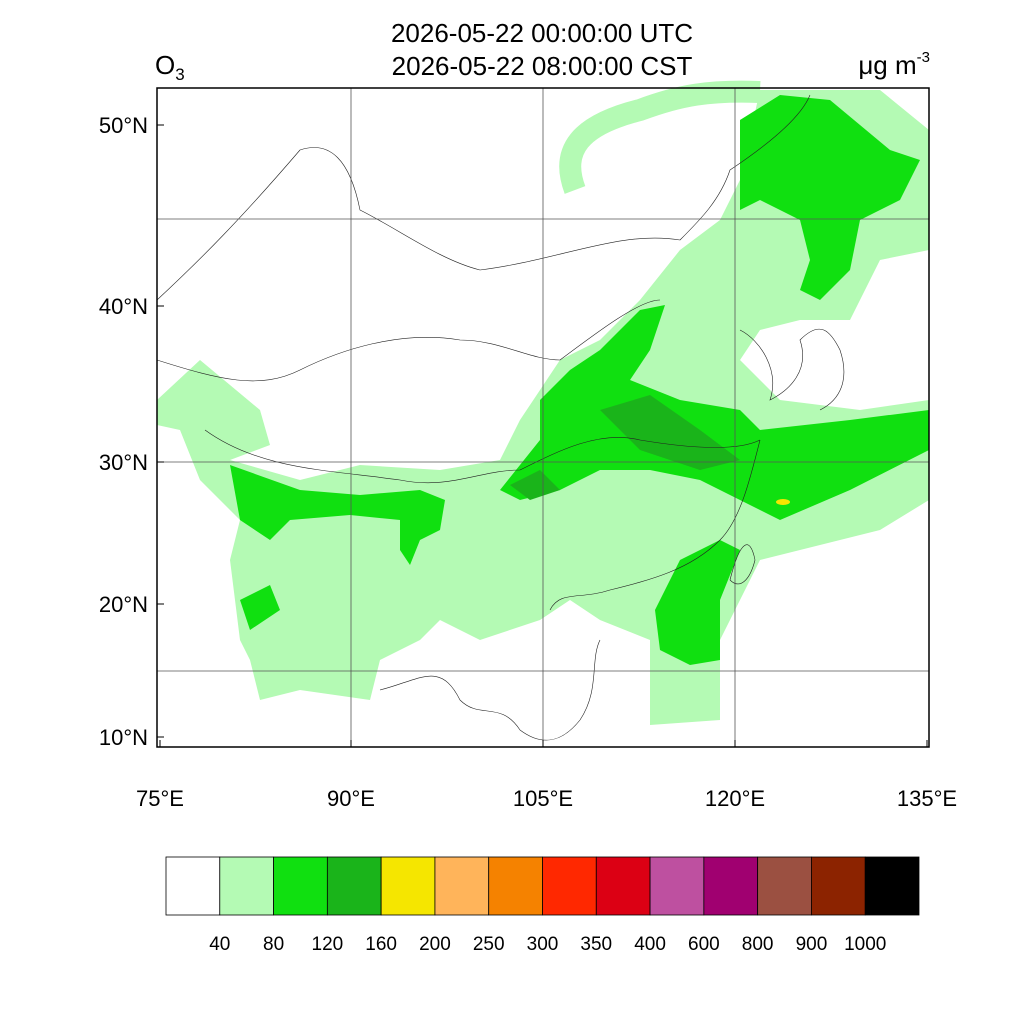 Image resolution: width=1024 pixels, height=1029 pixels. What do you see at coordinates (812, 944) in the screenshot?
I see `colorbar-label: 900` at bounding box center [812, 944].